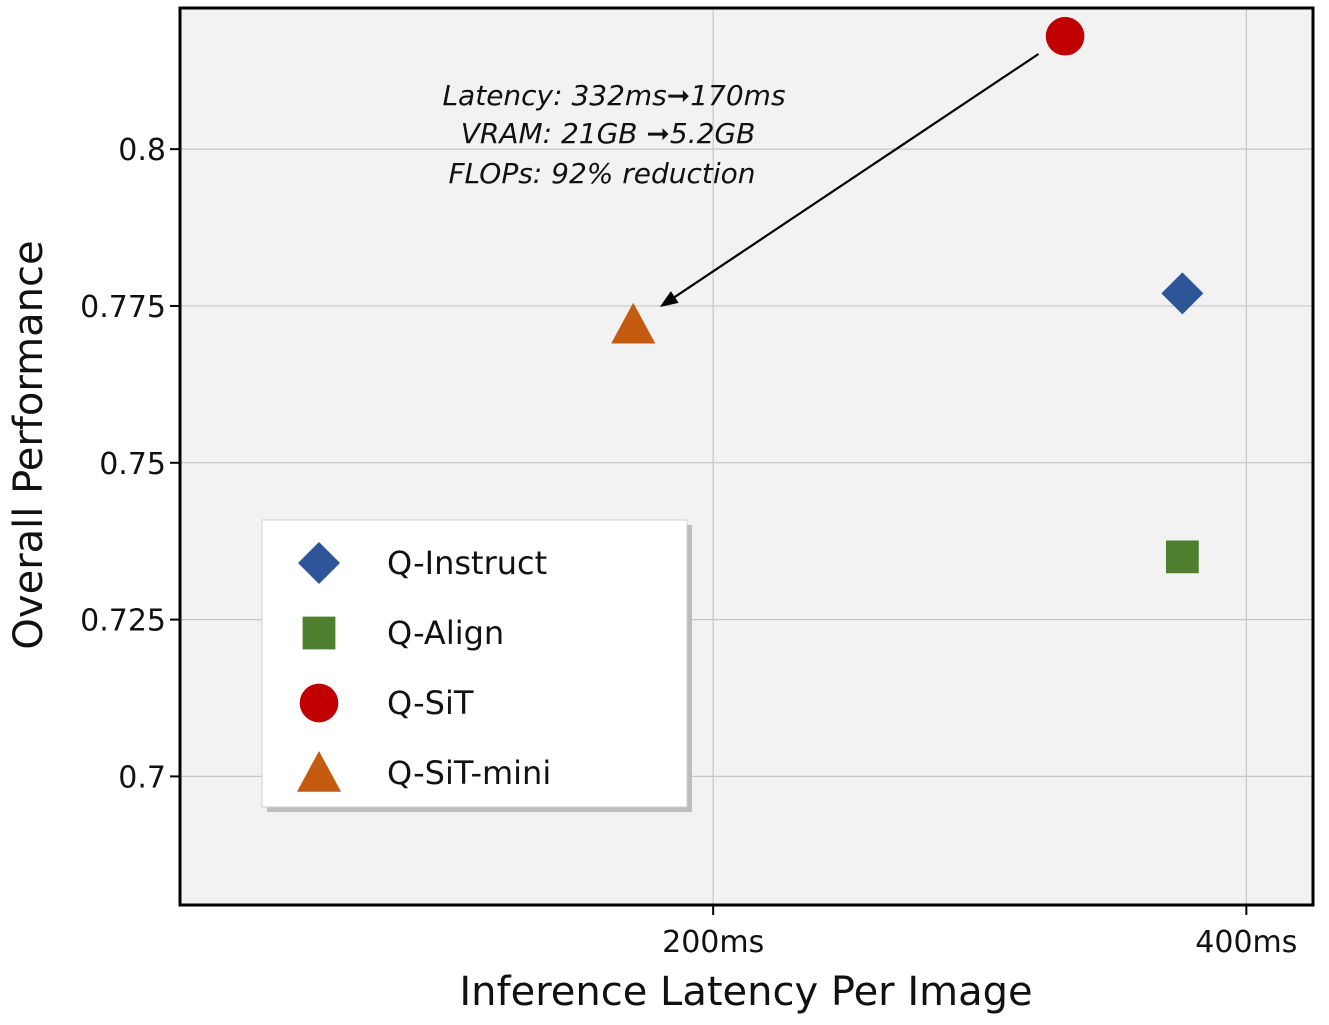 Image resolution: width=1329 pixels, height=1025 pixels. I want to click on y-tick-label: 0.775, so click(123, 307).